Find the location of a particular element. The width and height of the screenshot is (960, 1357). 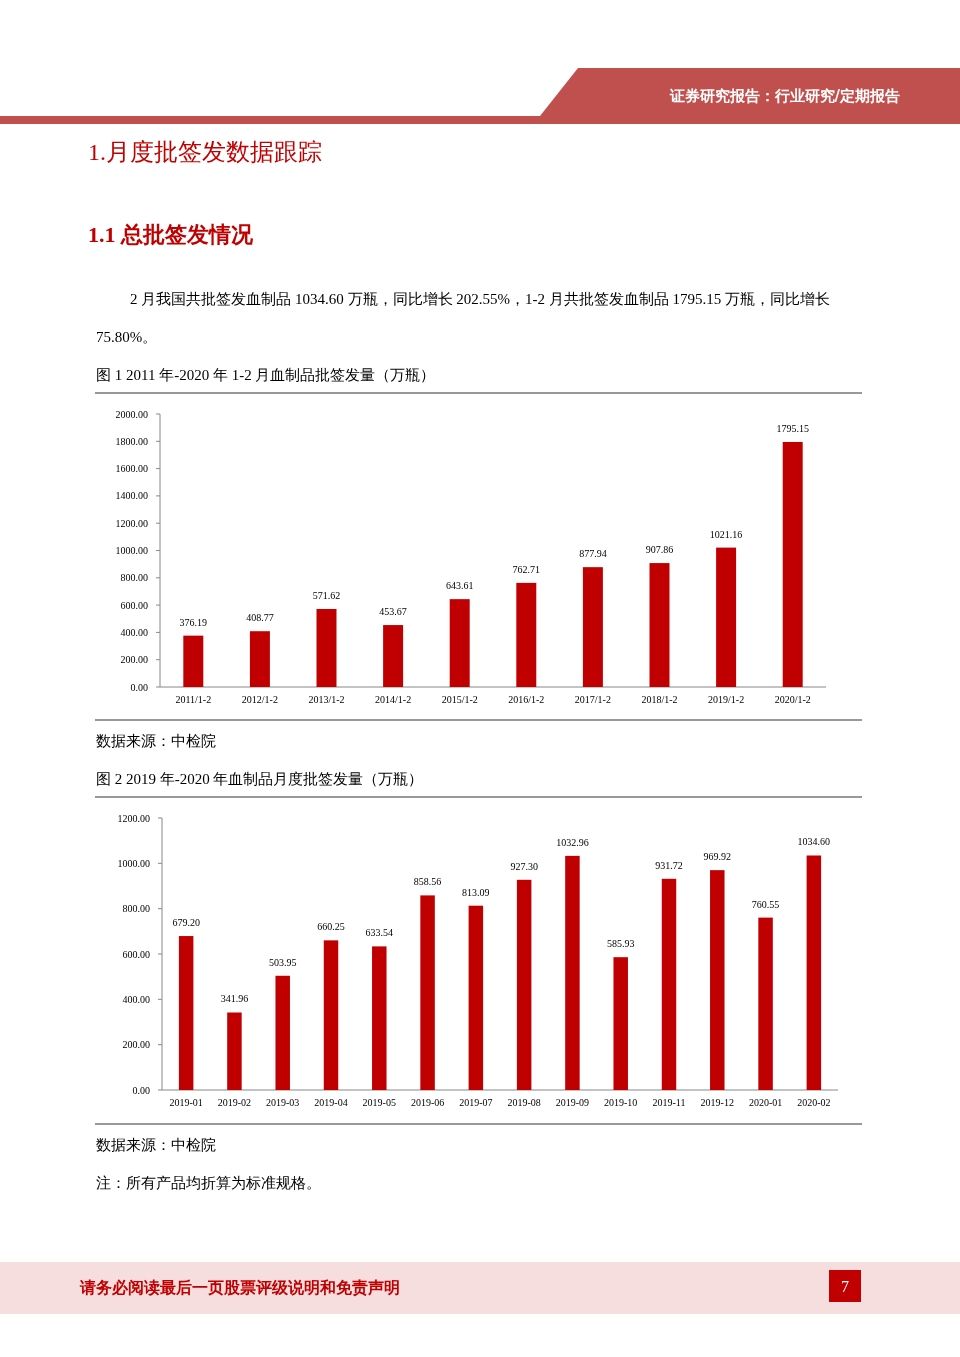

x-tick-label: 2019-04 is located at coordinates (331, 1102).